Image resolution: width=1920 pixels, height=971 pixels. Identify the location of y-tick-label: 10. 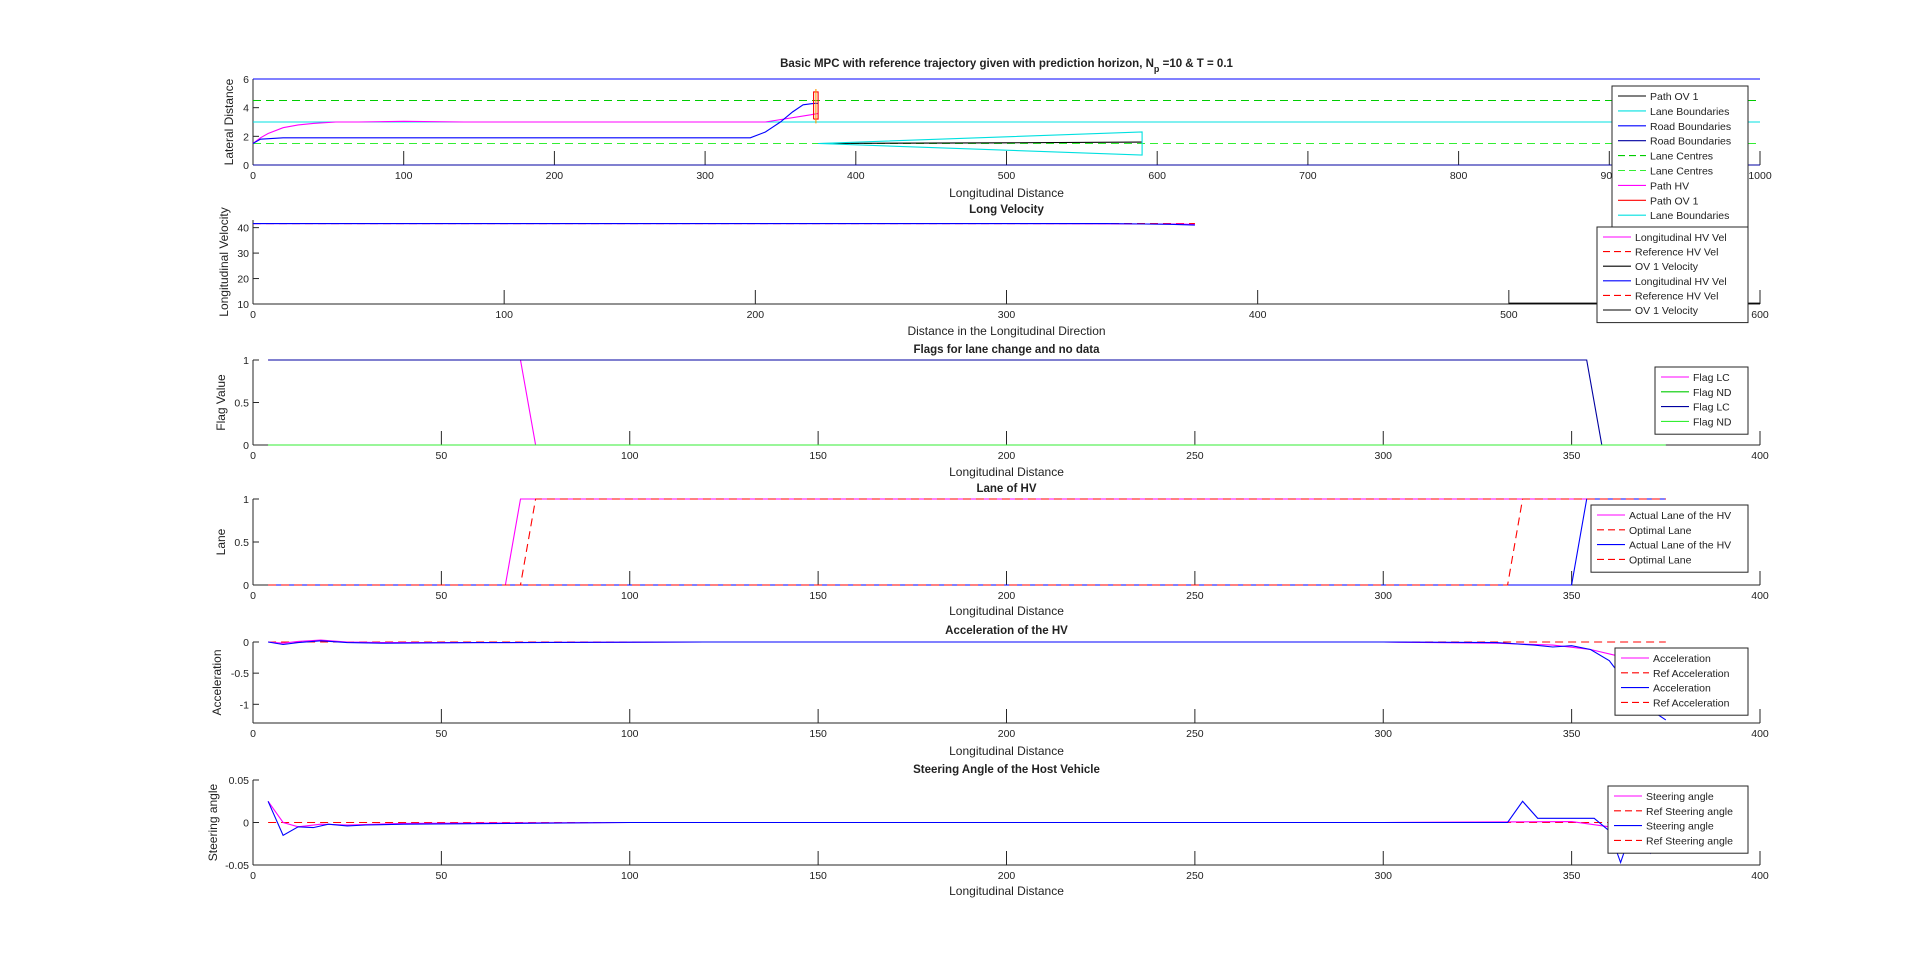
(243, 305).